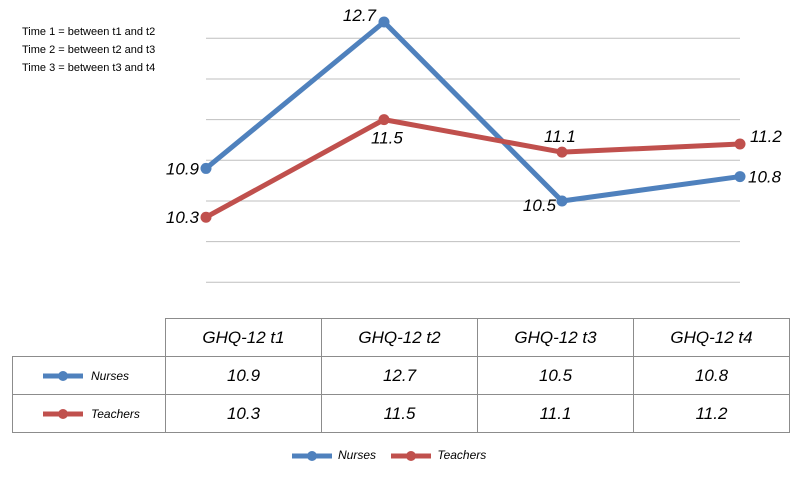 This screenshot has width=800, height=480. I want to click on legend-item-teachers: Teachers, so click(437, 455).